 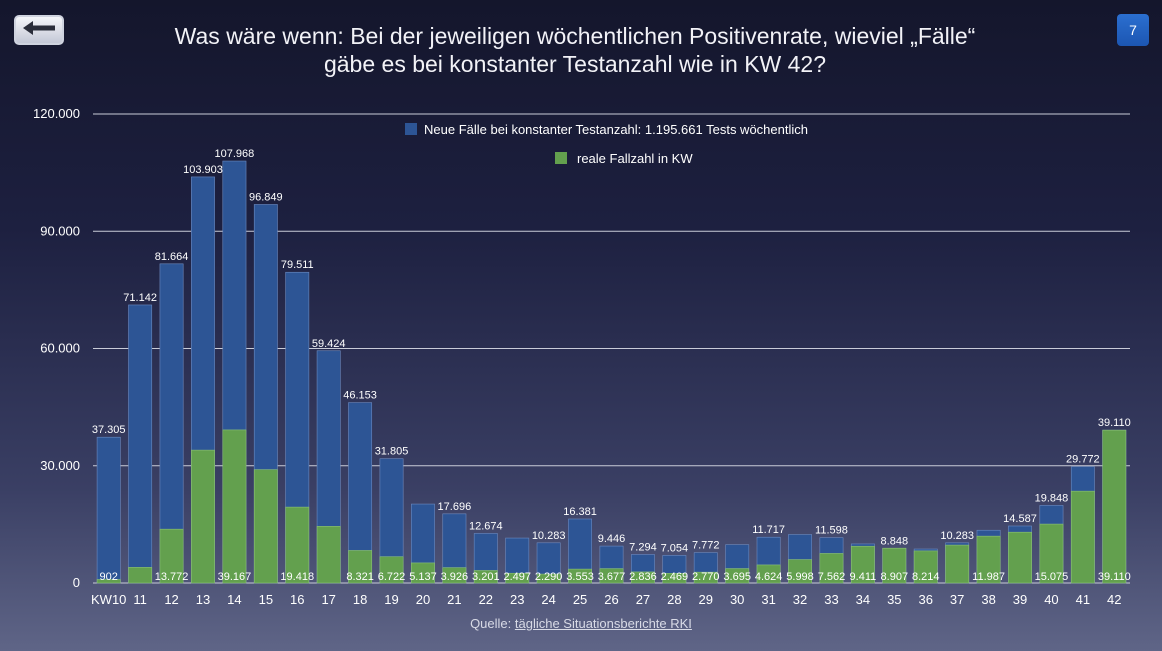 I want to click on data-label-projected-cases: 16.381, so click(x=580, y=512).